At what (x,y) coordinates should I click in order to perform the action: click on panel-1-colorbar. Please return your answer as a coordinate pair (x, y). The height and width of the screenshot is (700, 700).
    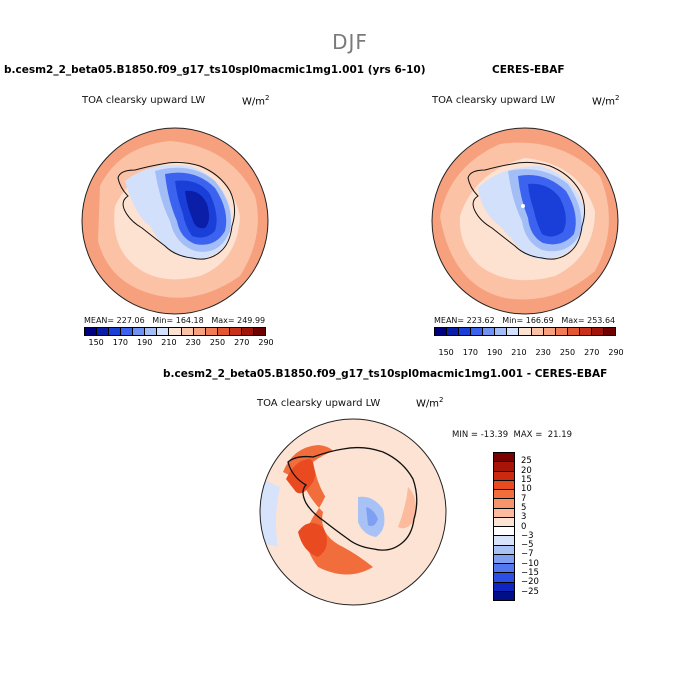
    Looking at the image, I should click on (175, 331).